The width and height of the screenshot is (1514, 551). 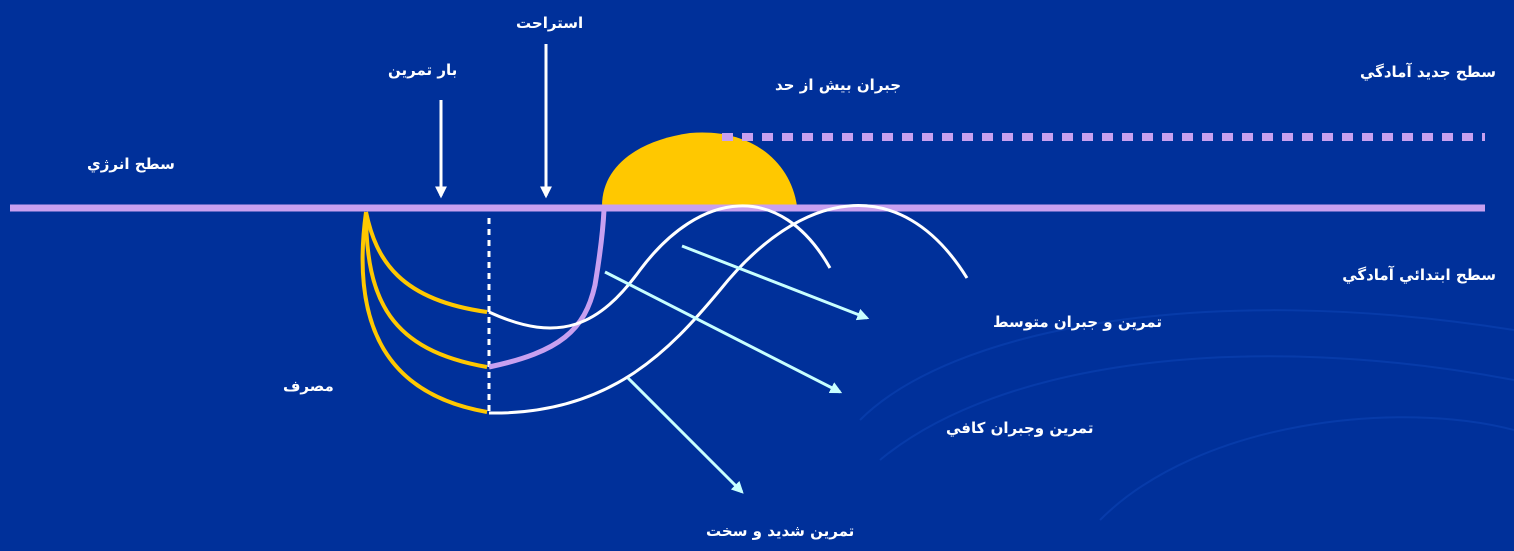 I want to click on recovery-waves, so click(x=728, y=309).